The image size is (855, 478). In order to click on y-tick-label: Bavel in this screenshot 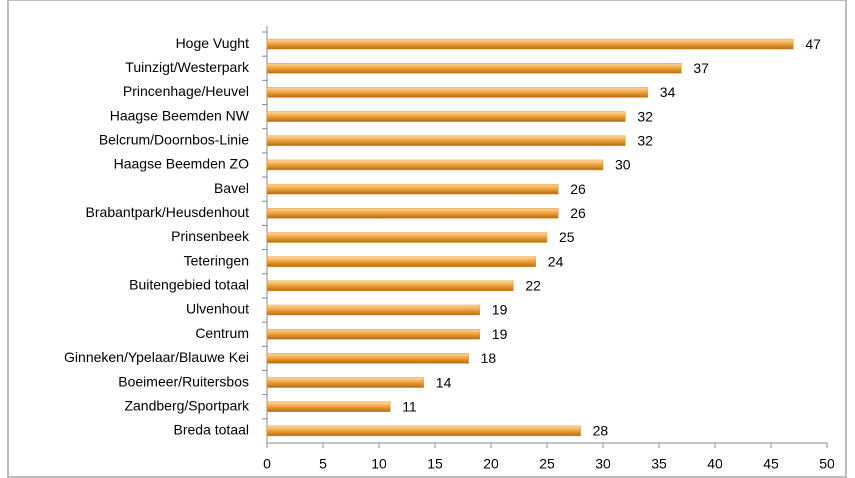, I will do `click(231, 188)`.